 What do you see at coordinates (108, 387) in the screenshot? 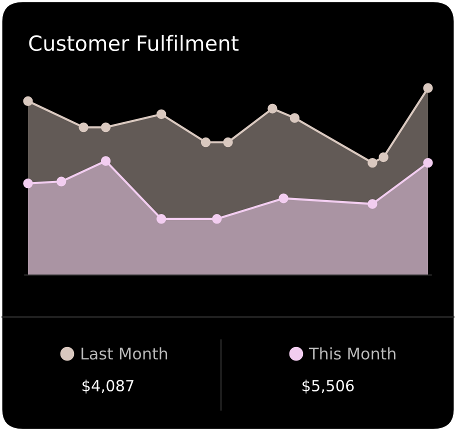
I see `text: $4,087` at bounding box center [108, 387].